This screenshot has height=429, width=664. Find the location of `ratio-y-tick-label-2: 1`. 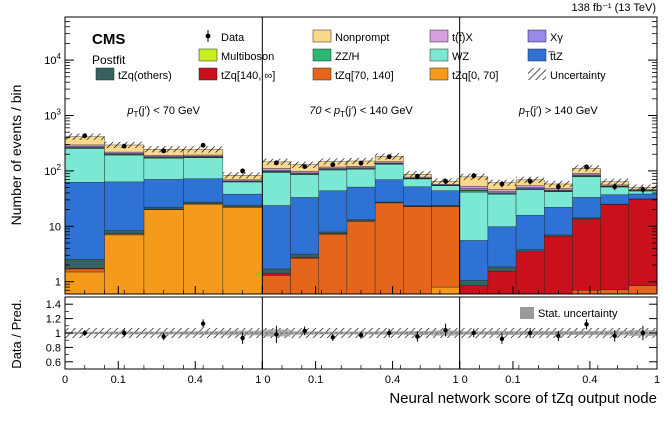

ratio-y-tick-label-2: 1 is located at coordinates (58, 334).